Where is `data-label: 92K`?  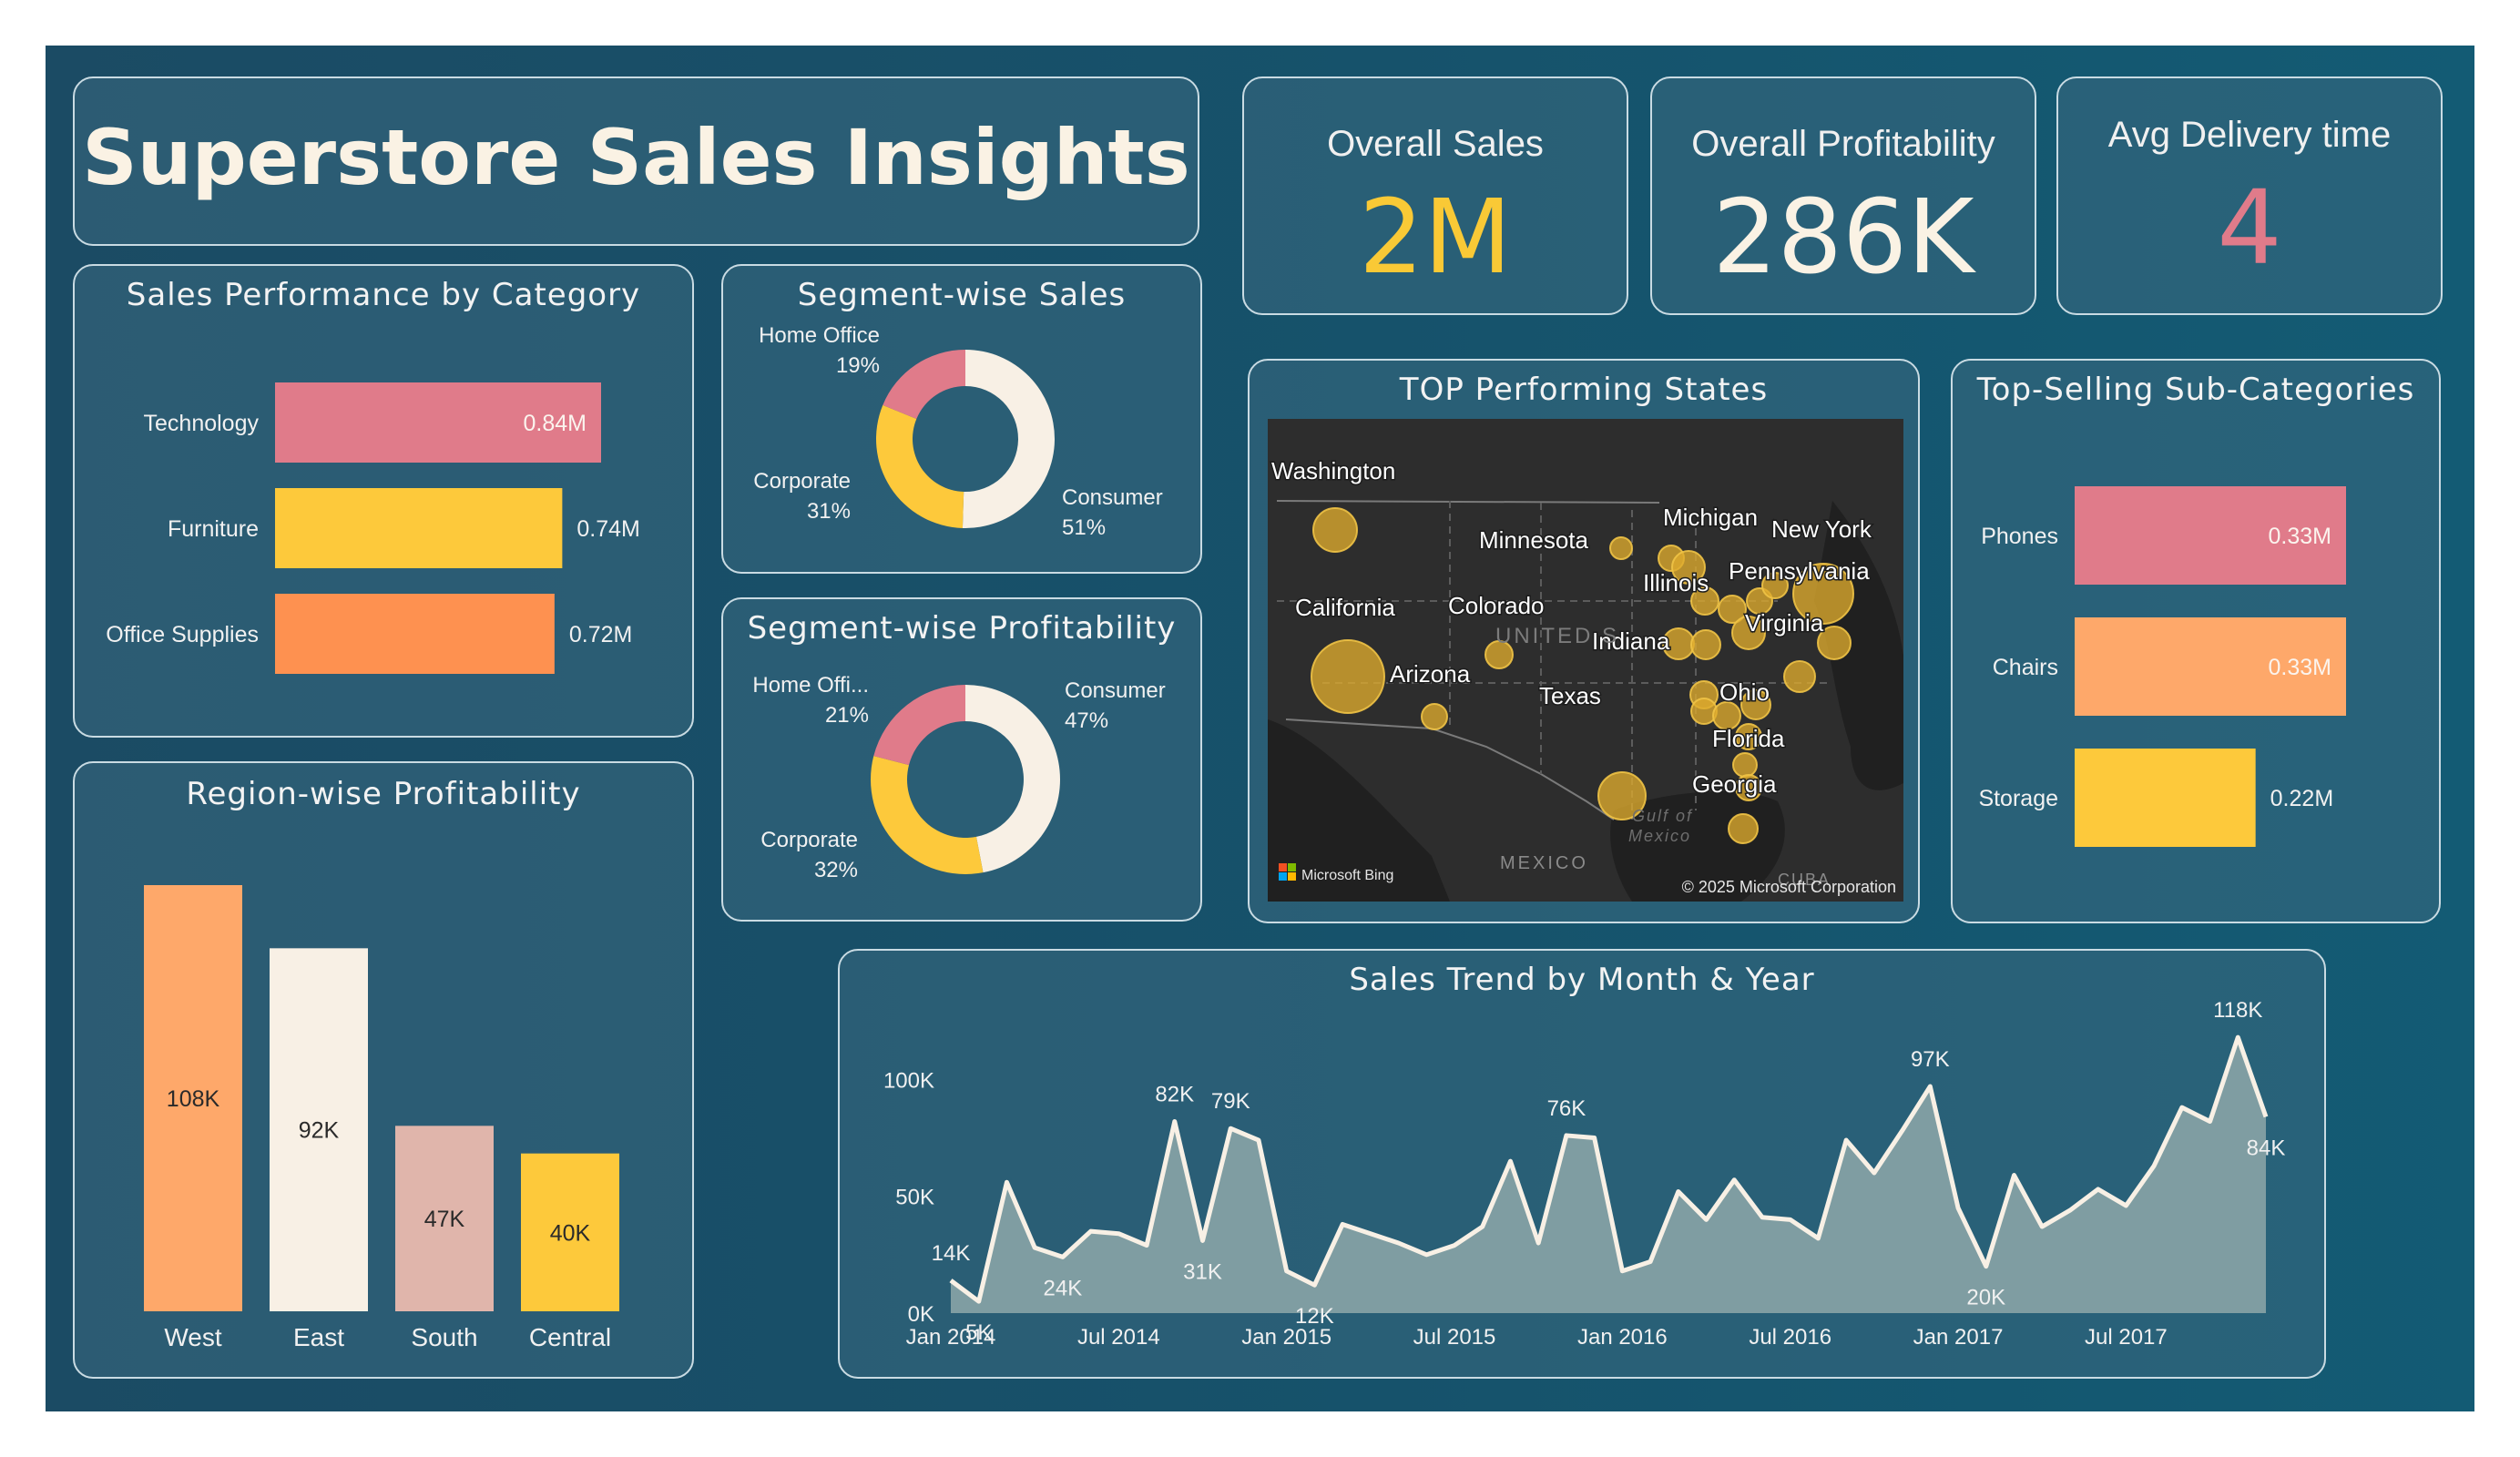
data-label: 92K is located at coordinates (319, 1131).